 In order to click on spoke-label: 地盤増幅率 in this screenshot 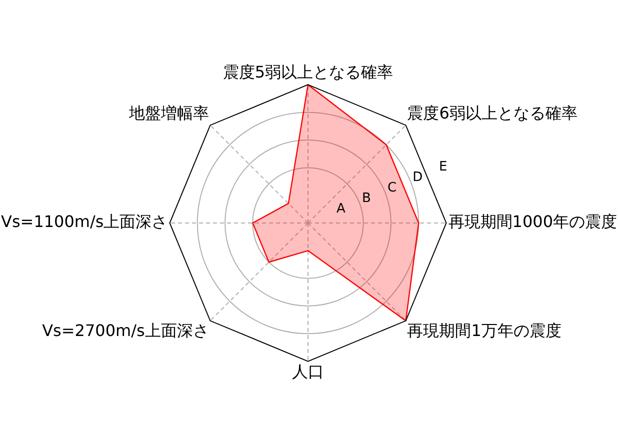, I will do `click(168, 112)`.